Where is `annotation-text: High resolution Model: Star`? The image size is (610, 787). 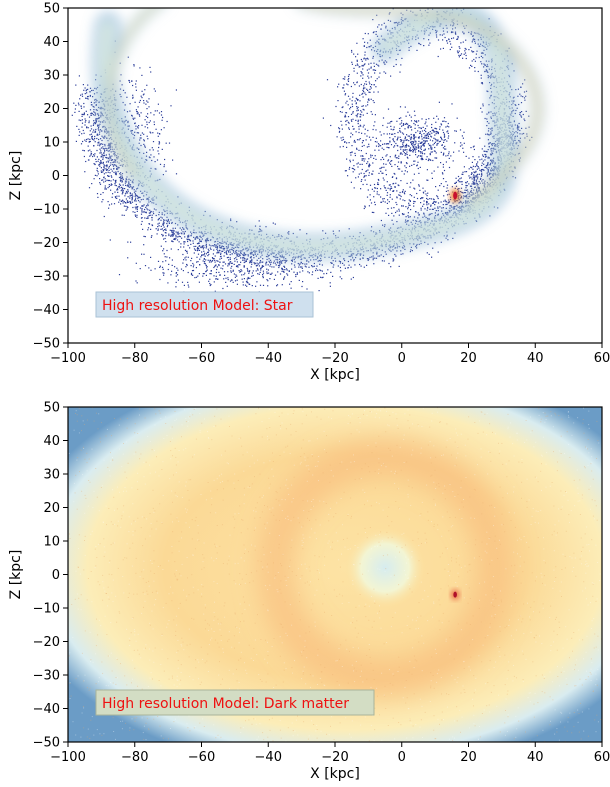
annotation-text: High resolution Model: Star is located at coordinates (197, 306).